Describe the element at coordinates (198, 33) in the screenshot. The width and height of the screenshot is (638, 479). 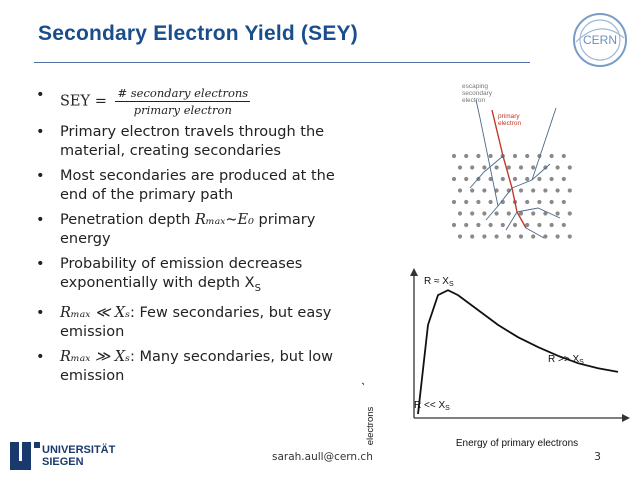
I see `slide-title: Secondary Electron Yield (SEY)` at that location.